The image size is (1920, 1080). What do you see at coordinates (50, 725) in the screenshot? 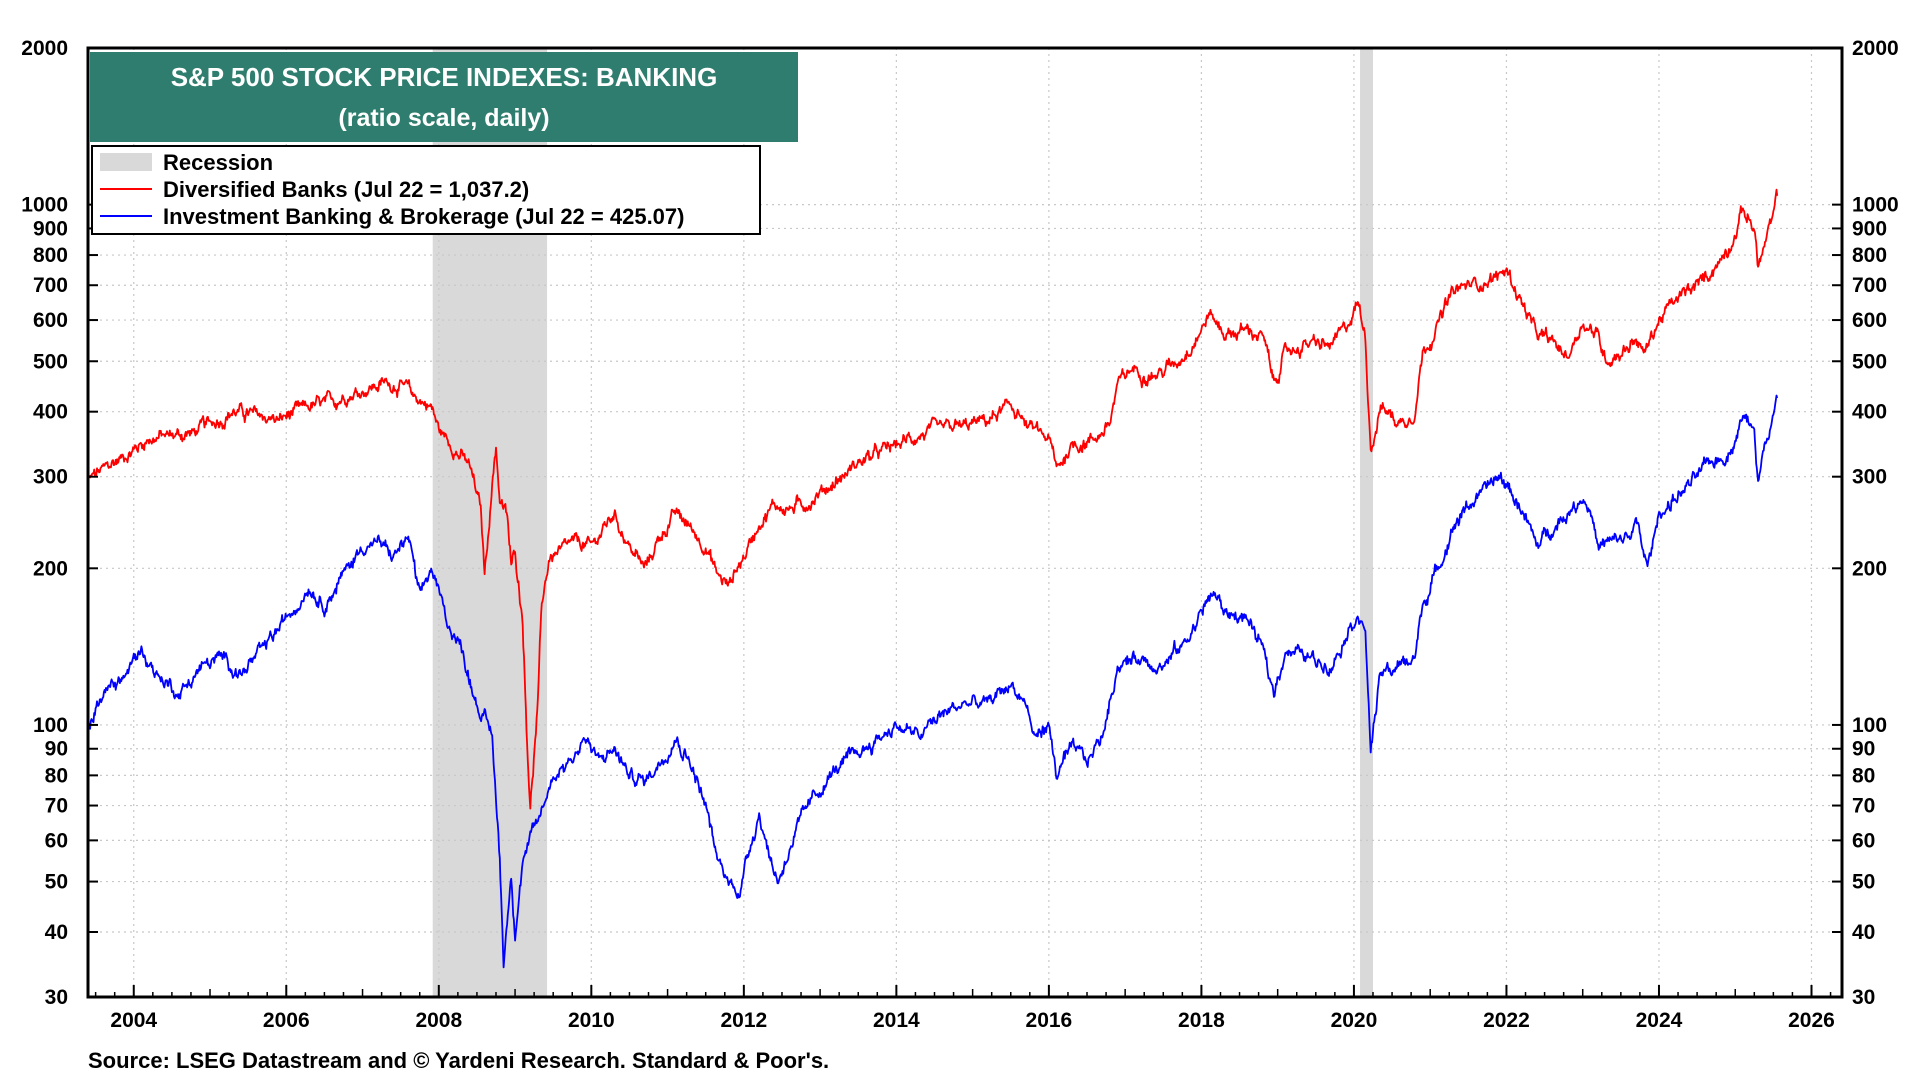
I see `y-tick-label-left-100: 100` at bounding box center [50, 725].